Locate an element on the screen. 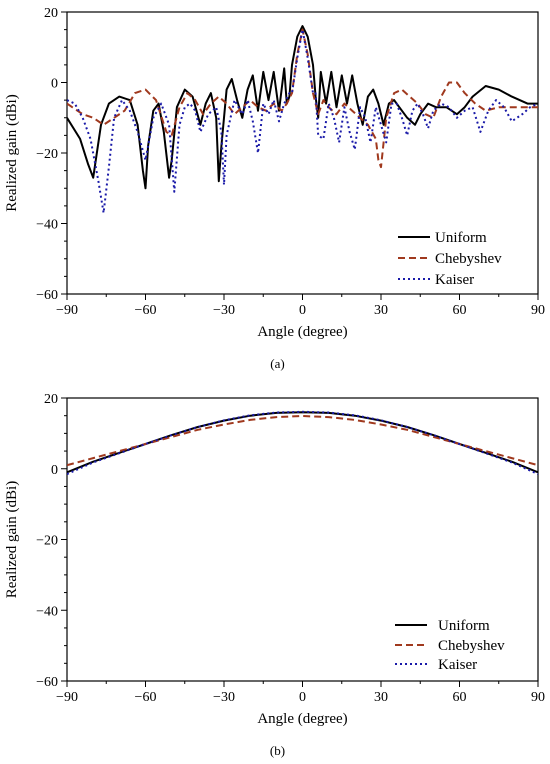  series-line-chebyshev is located at coordinates (302, 441).